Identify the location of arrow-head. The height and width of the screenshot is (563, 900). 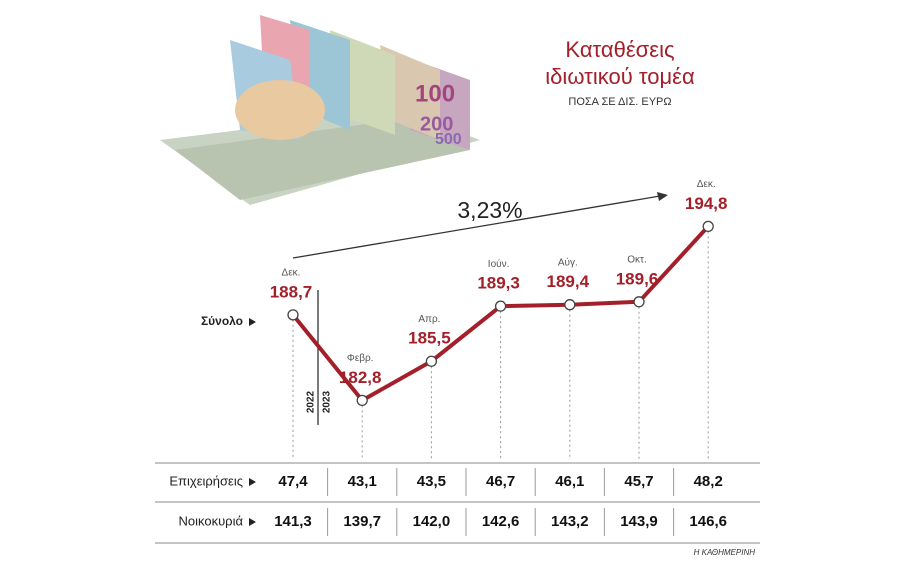
(662, 196).